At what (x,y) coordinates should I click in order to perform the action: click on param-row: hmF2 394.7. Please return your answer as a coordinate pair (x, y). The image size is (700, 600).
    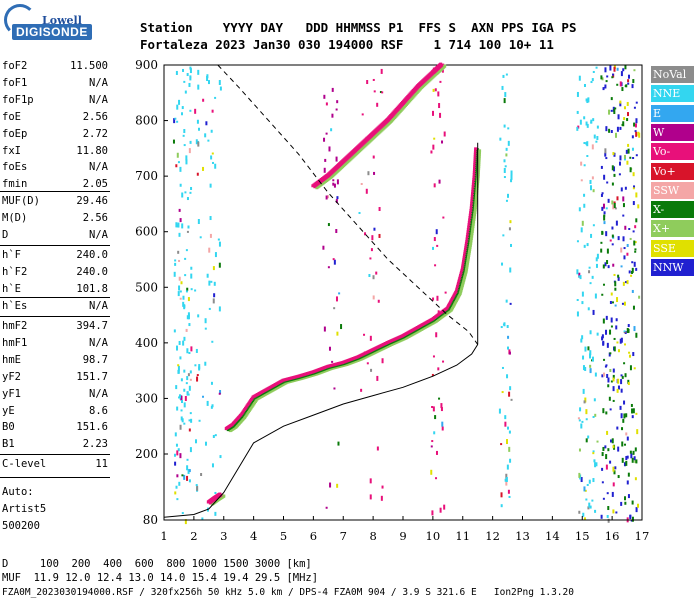
    Looking at the image, I should click on (55, 328).